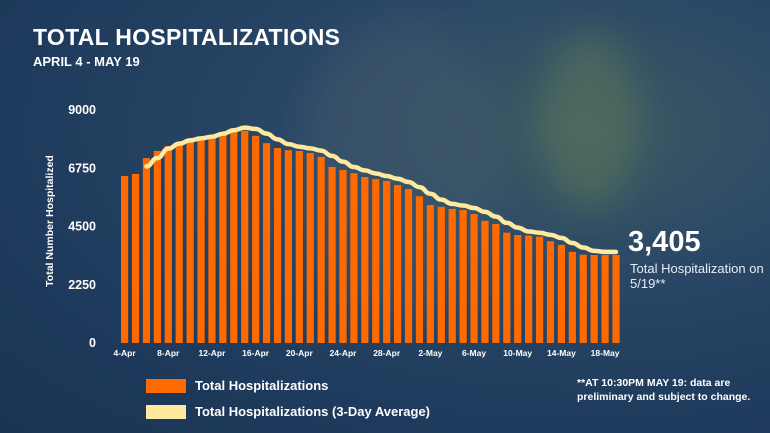  Describe the element at coordinates (697, 276) in the screenshot. I see `callout-label: Total Hospitalization on 5/19**` at that location.